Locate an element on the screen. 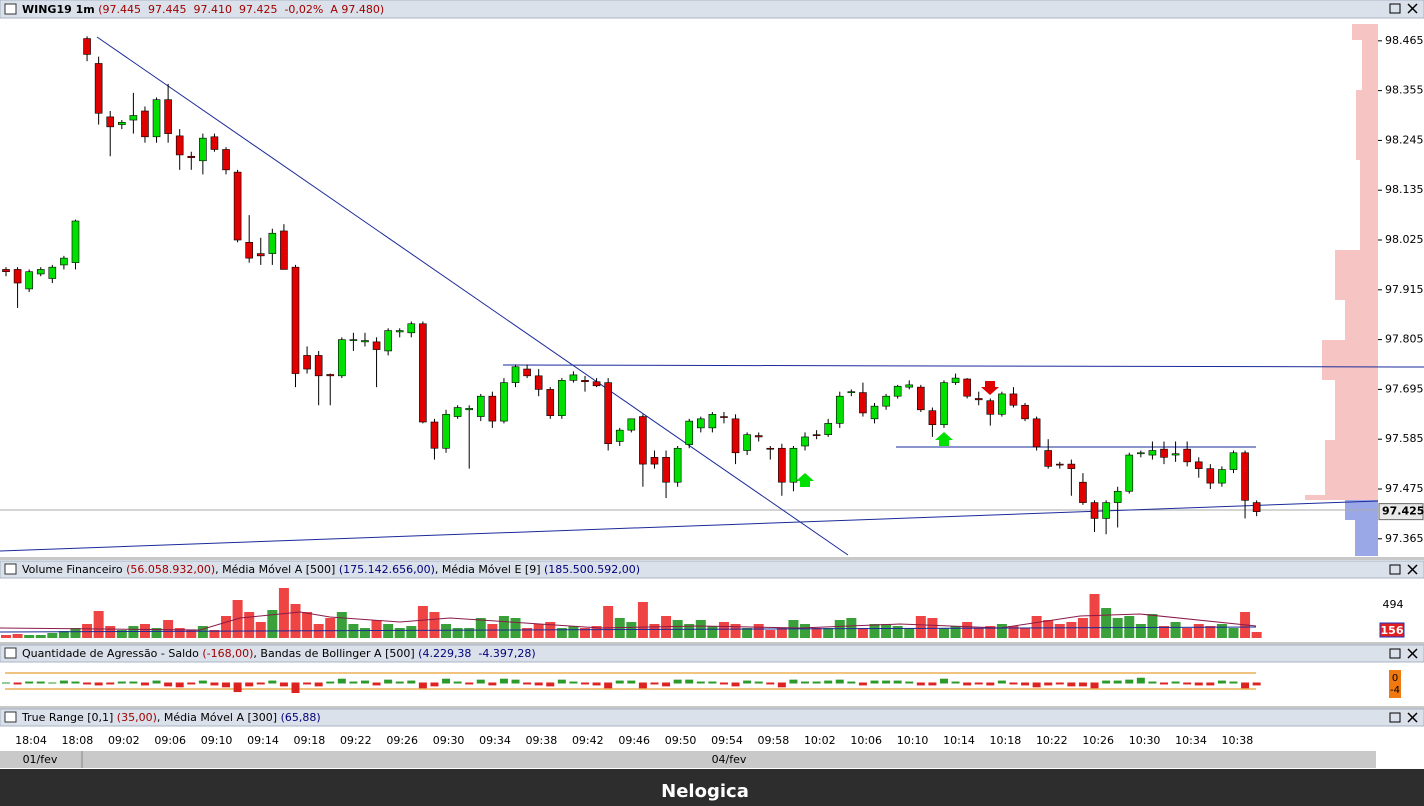  aggression-chart is located at coordinates (631, 685).